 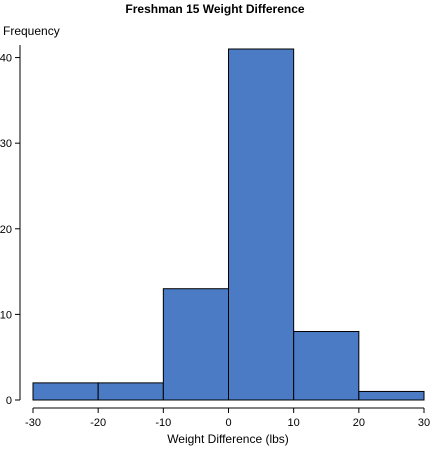 I want to click on x-tick-label-10: 10, so click(x=294, y=423).